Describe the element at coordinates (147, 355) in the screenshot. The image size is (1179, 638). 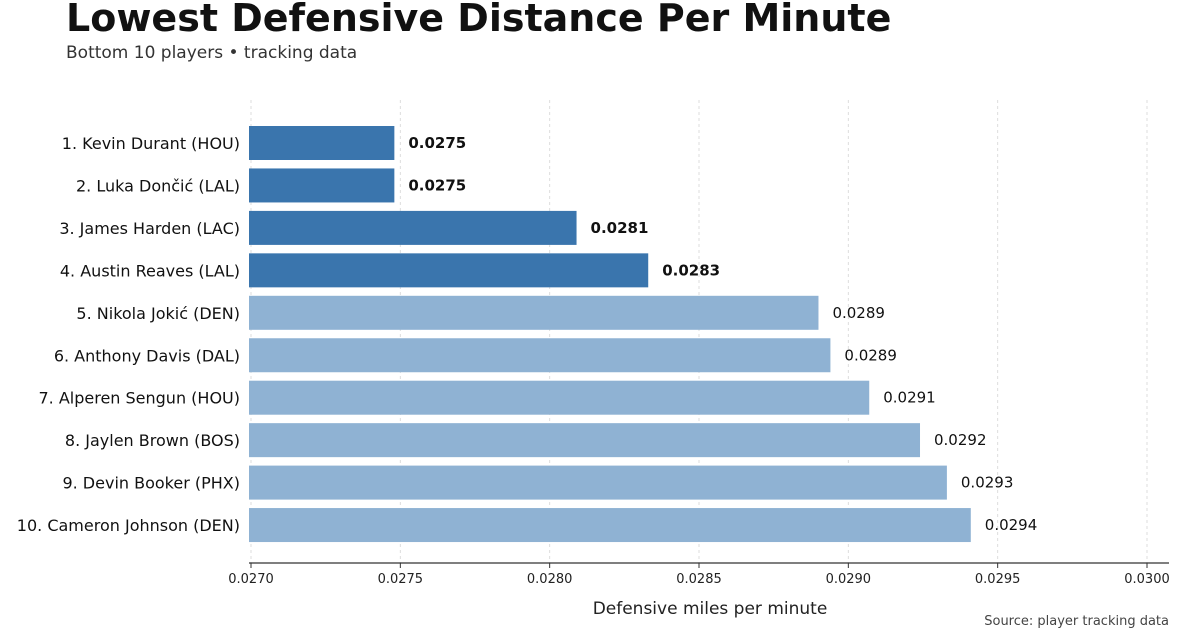
I see `category-label: 6. Anthony Davis (DAL)` at that location.